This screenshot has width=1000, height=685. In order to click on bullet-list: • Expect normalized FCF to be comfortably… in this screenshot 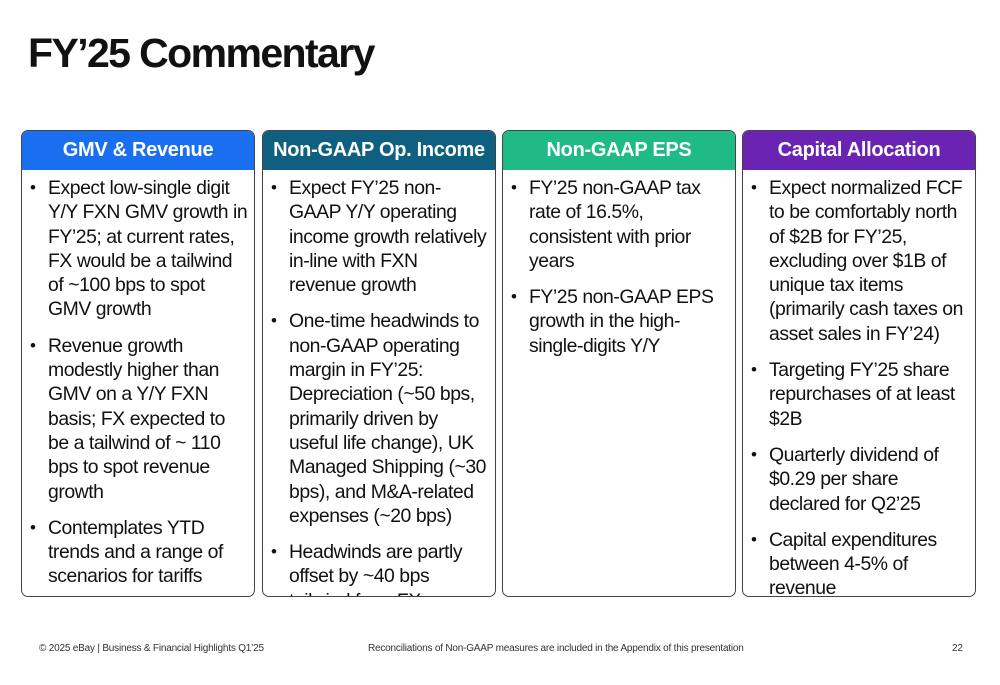, I will do `click(859, 383)`.